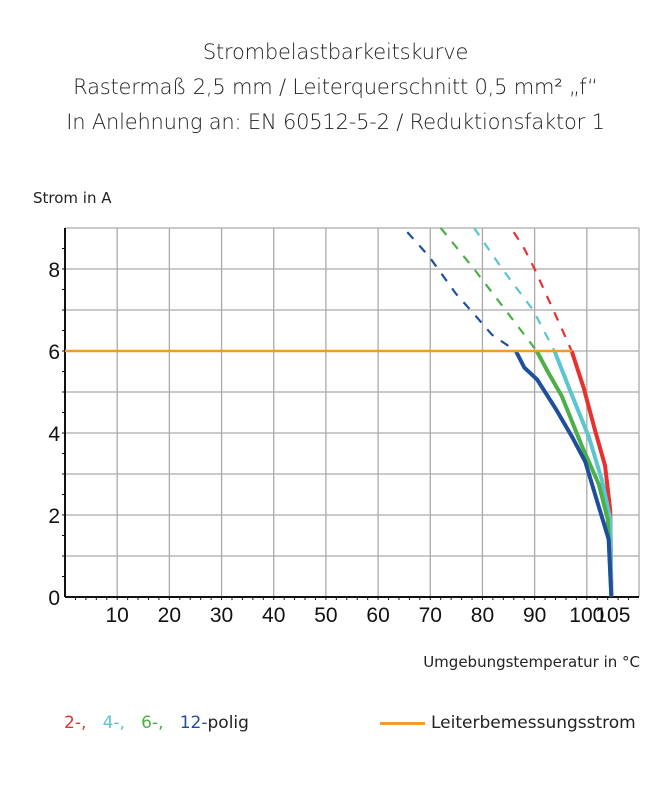  I want to click on legend-2-polig: 2-,, so click(75, 723).